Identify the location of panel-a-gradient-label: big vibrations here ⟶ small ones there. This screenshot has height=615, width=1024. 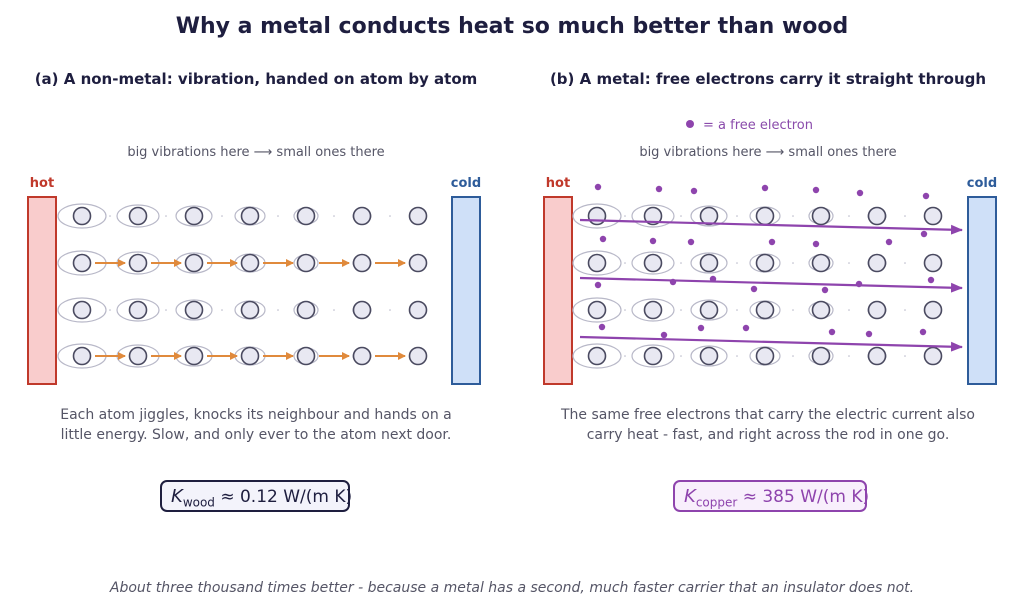
(256, 152).